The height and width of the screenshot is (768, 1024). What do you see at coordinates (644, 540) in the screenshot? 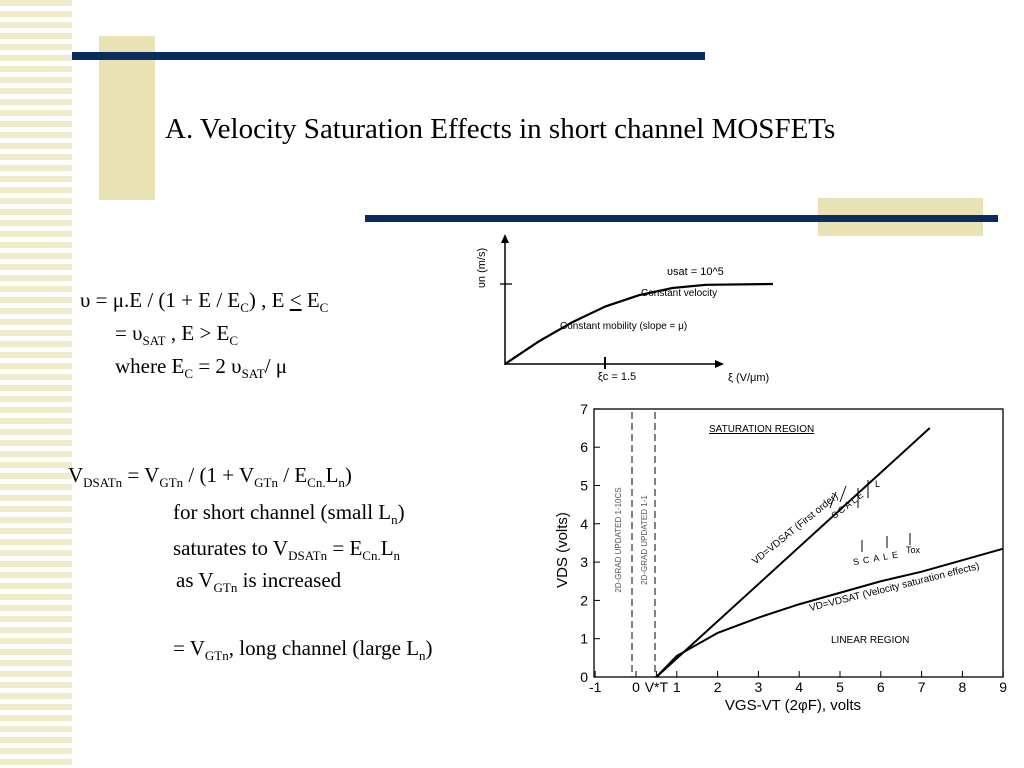
I see `chart2-dashed-annotation-2: 2D-GRAD UPDATED 1-1` at bounding box center [644, 540].